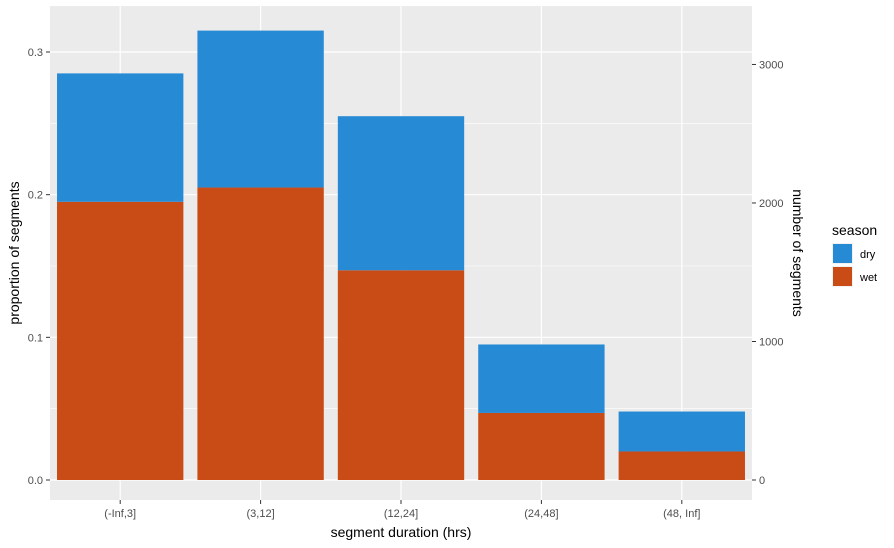 This screenshot has width=894, height=548. Describe the element at coordinates (35, 53) in the screenshot. I see `y-tick-label: 0.3` at that location.